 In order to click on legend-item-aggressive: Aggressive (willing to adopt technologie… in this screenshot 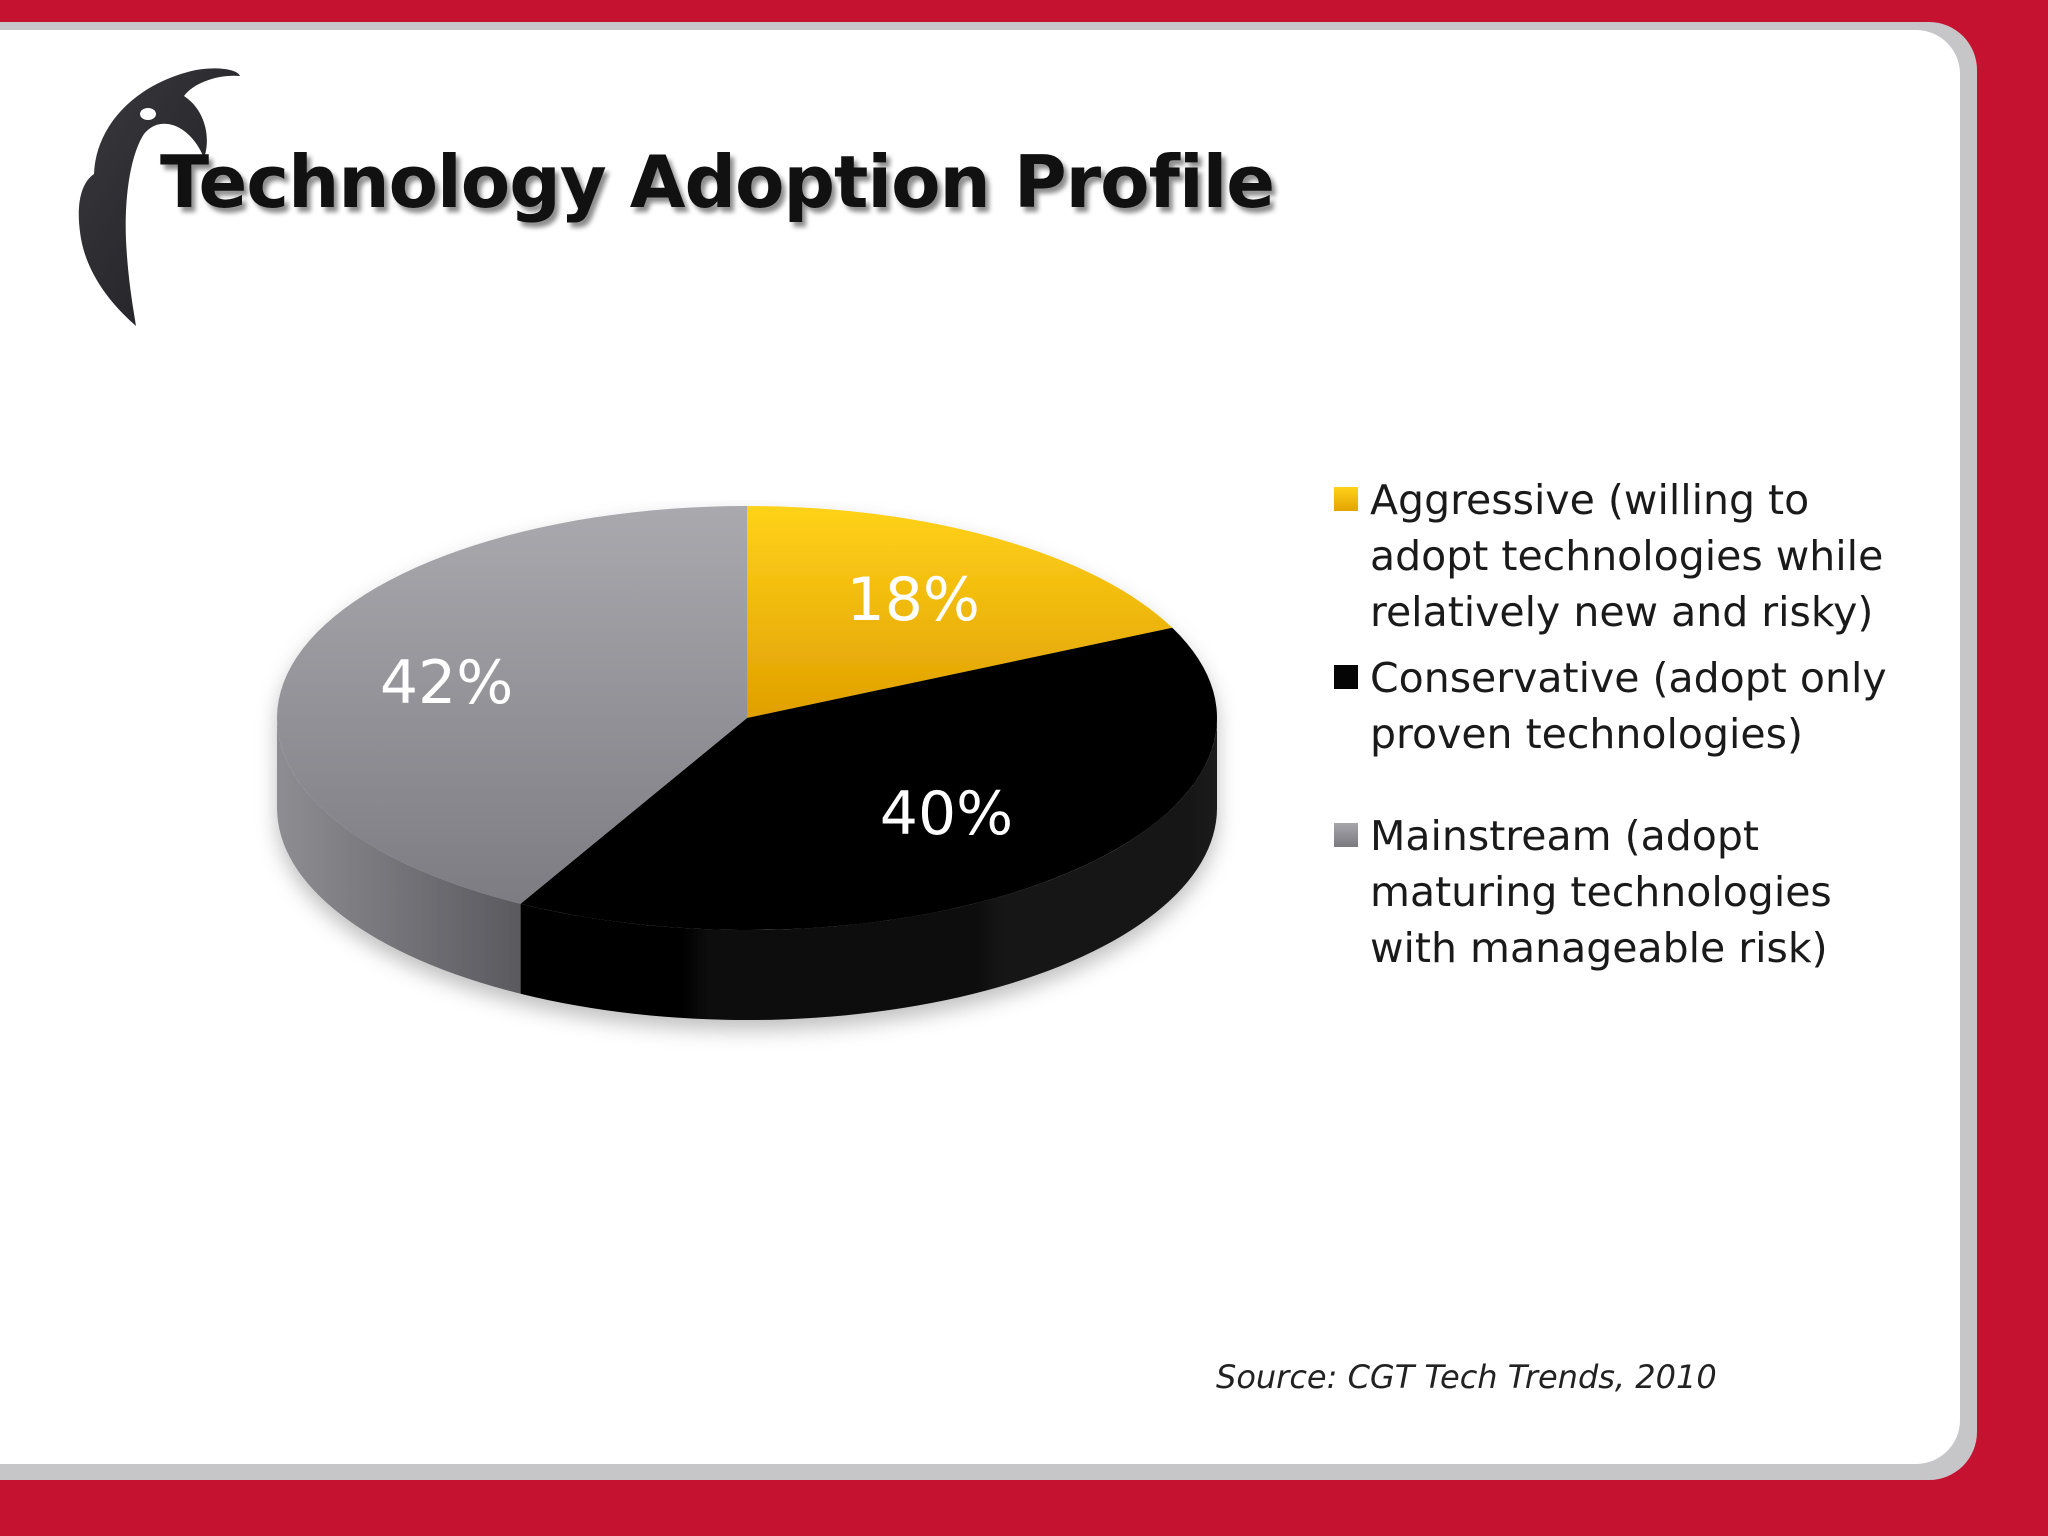, I will do `click(1630, 556)`.